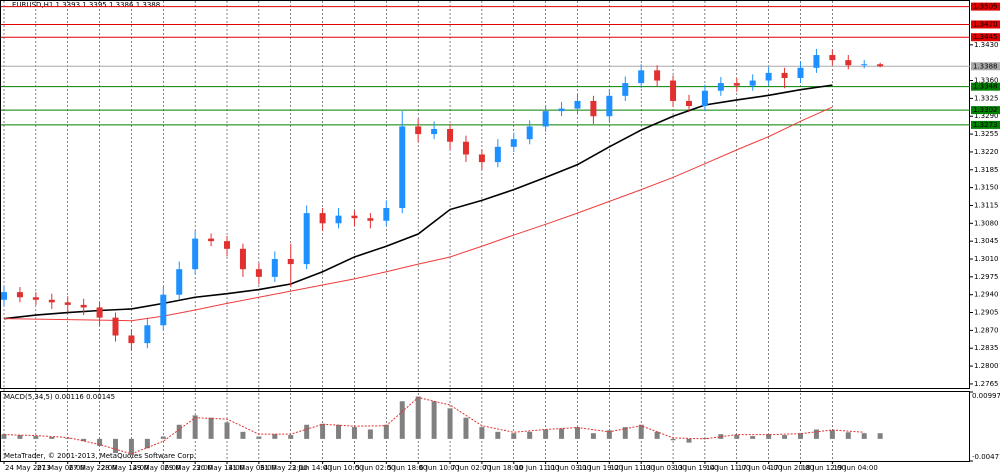 The width and height of the screenshot is (1000, 474). Describe the element at coordinates (375, 468) in the screenshot. I see `x-tick-label: 5 Jun 02:00` at that location.